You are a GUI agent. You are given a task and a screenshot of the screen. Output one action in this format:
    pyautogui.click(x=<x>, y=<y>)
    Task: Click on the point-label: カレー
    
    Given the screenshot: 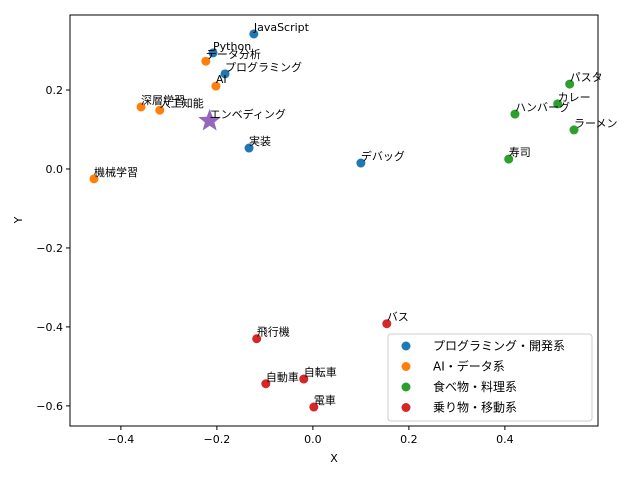 What is the action you would take?
    pyautogui.click(x=574, y=97)
    